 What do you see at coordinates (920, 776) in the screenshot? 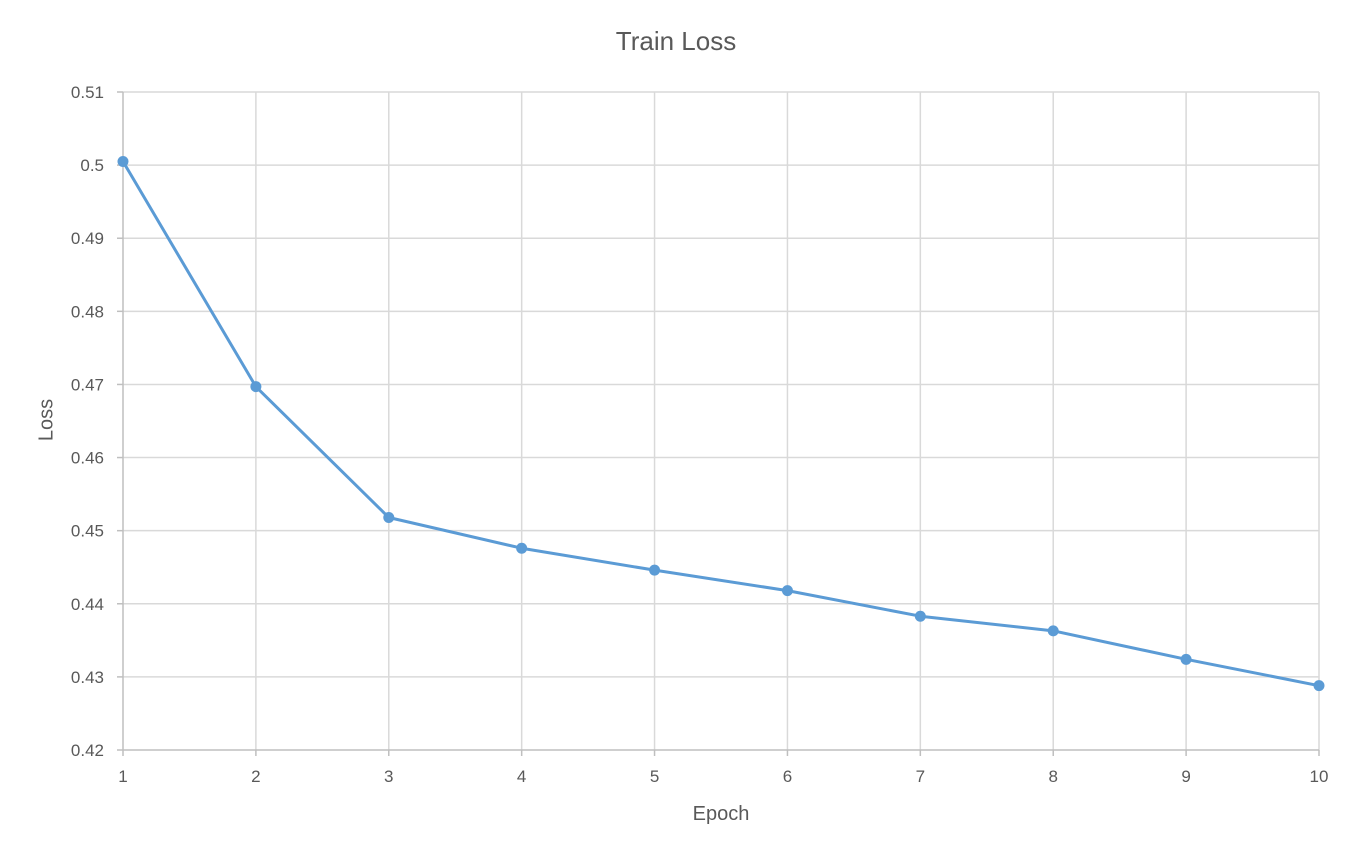
I see `x-tick-label: 7` at bounding box center [920, 776].